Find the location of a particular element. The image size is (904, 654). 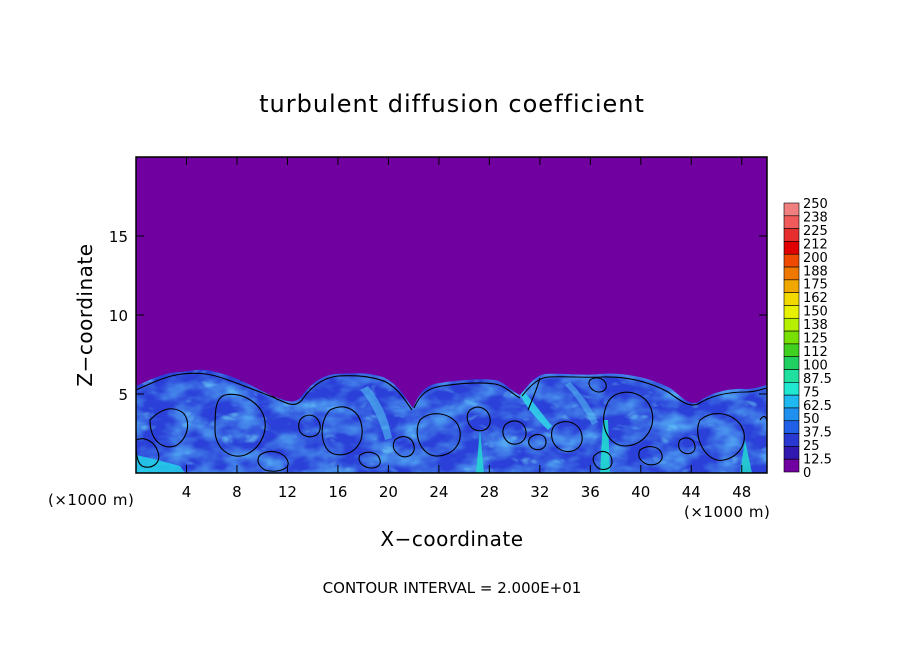

x-tick-label: 24 is located at coordinates (438, 492).